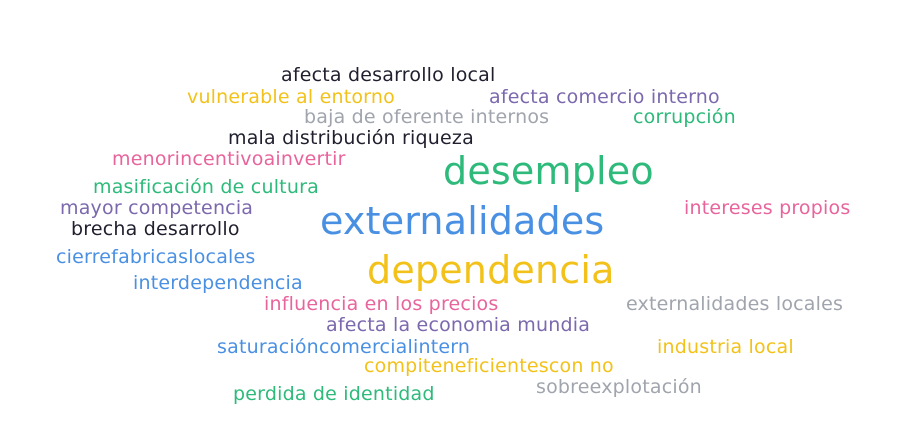 This screenshot has width=918, height=447. What do you see at coordinates (291, 97) in the screenshot?
I see `word-cloud-word: vulnerable al entorno` at bounding box center [291, 97].